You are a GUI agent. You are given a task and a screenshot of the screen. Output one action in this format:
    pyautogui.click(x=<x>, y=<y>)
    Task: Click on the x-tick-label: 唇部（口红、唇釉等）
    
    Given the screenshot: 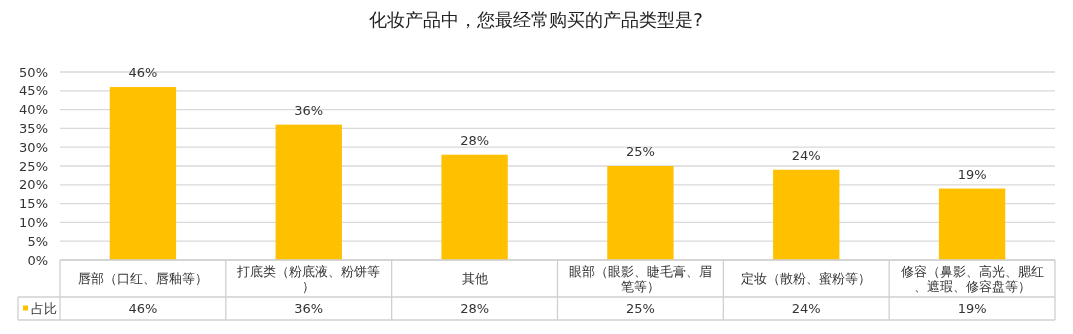 What is the action you would take?
    pyautogui.click(x=142, y=278)
    